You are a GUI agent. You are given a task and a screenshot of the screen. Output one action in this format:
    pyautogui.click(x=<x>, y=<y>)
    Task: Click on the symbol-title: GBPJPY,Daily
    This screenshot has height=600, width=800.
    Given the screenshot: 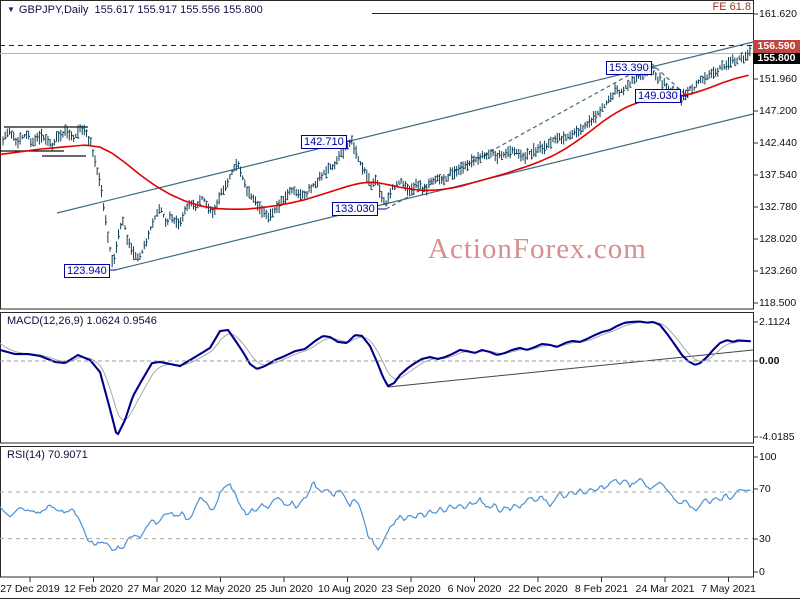 What is the action you would take?
    pyautogui.click(x=53, y=10)
    